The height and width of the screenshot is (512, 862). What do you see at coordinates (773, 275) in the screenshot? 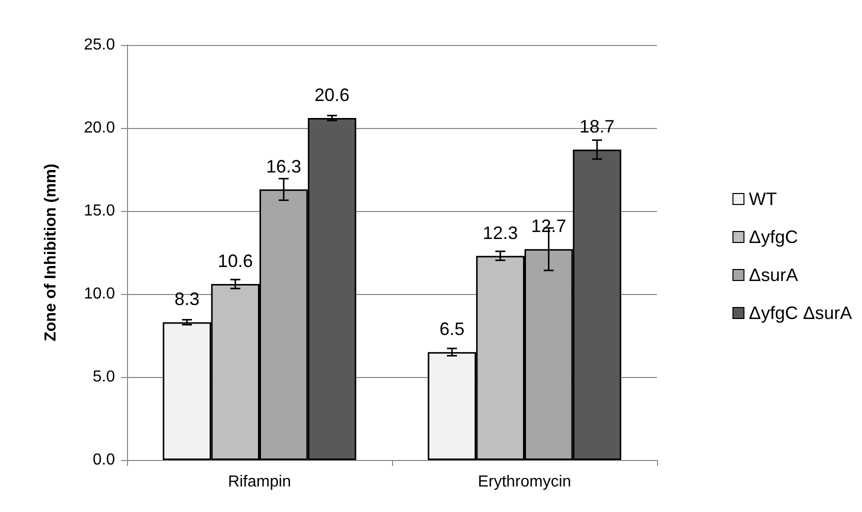
I see `legend-label: ΔsurA` at bounding box center [773, 275].